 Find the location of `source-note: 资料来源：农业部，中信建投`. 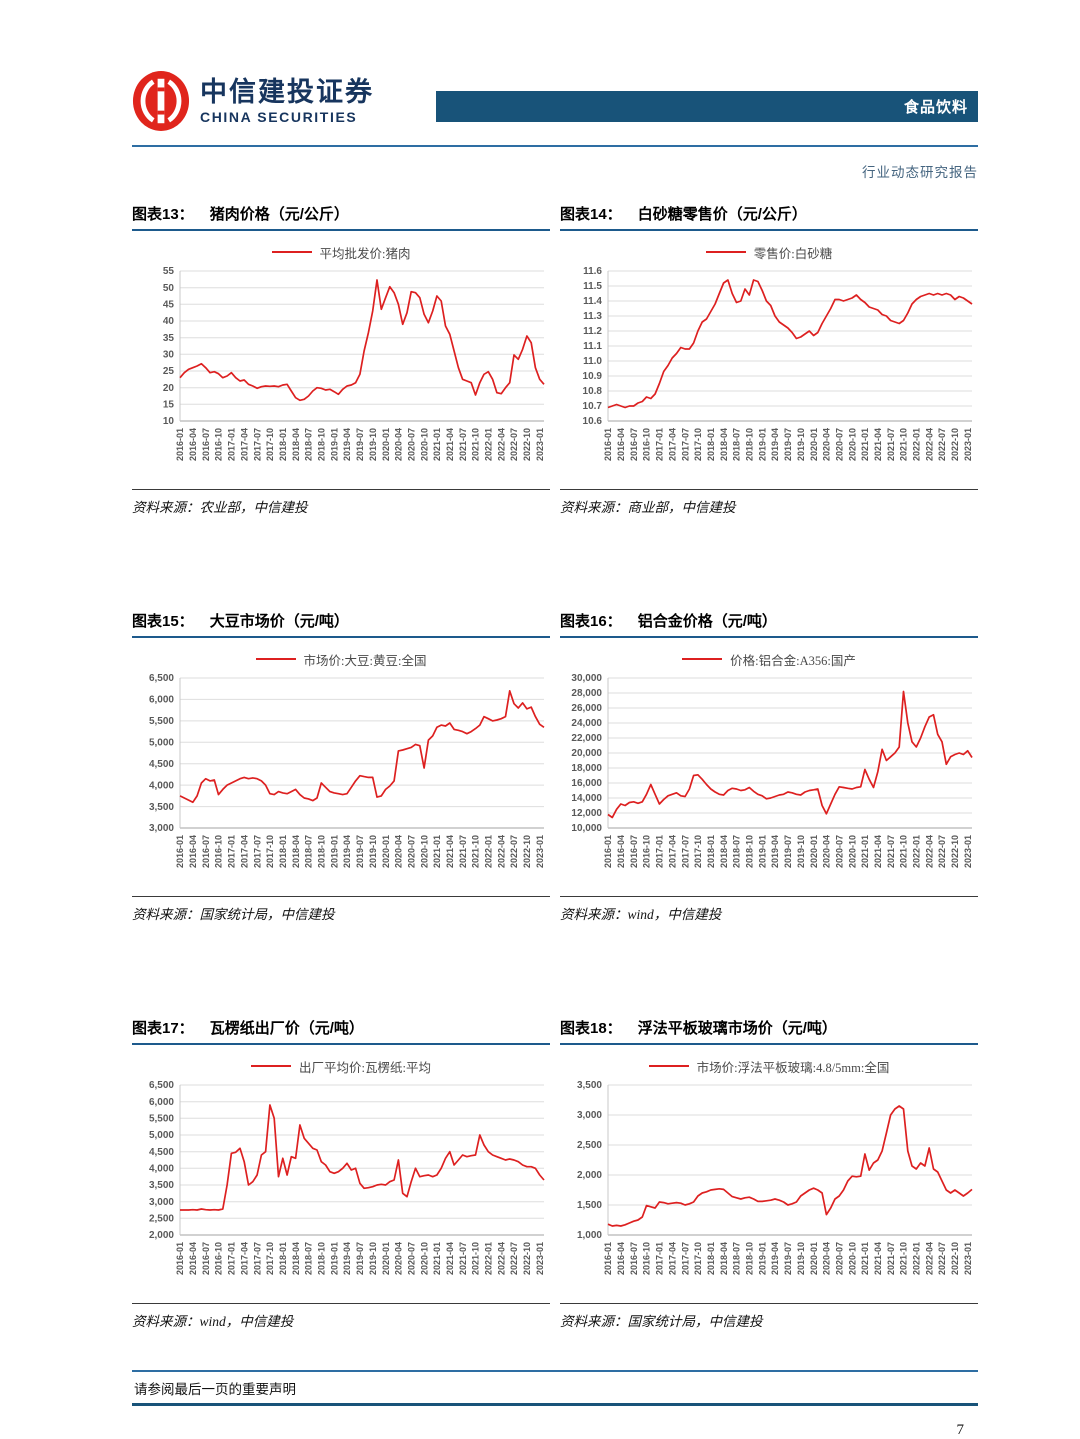

source-note: 资料来源：农业部，中信建投 is located at coordinates (341, 502).